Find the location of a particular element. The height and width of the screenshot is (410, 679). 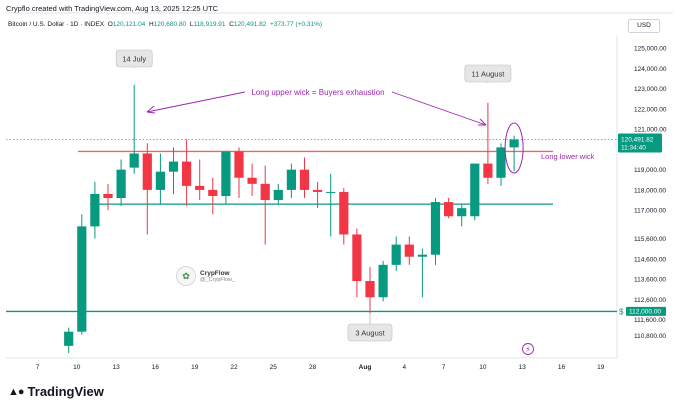

callout-aug3-label: 3 August is located at coordinates (370, 333).